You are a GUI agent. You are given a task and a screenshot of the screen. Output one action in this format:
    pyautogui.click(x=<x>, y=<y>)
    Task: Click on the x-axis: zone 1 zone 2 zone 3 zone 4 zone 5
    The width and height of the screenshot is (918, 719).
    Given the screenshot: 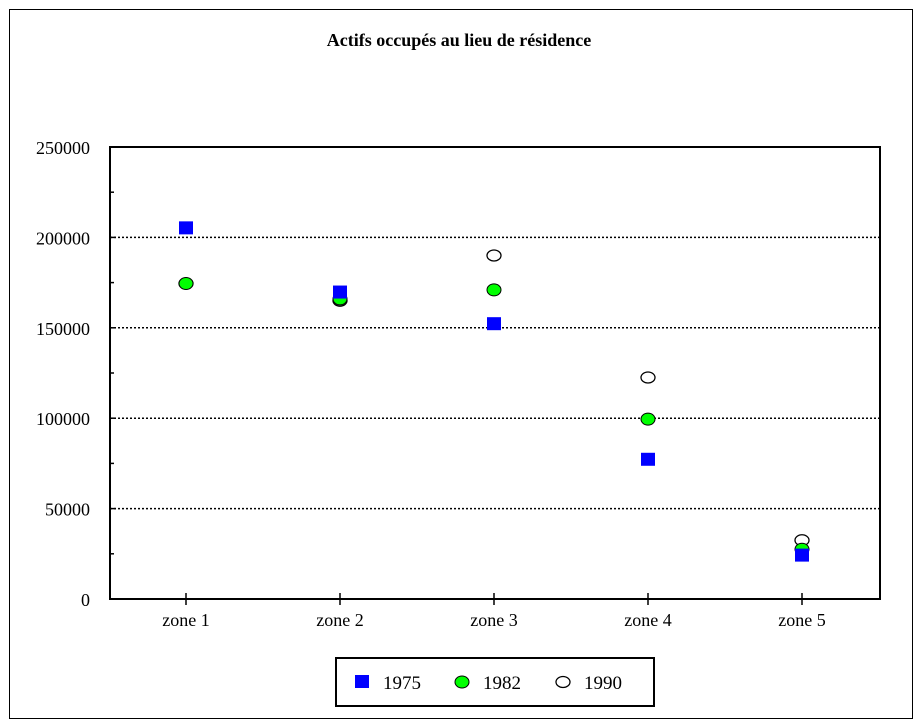 What is the action you would take?
    pyautogui.click(x=494, y=611)
    